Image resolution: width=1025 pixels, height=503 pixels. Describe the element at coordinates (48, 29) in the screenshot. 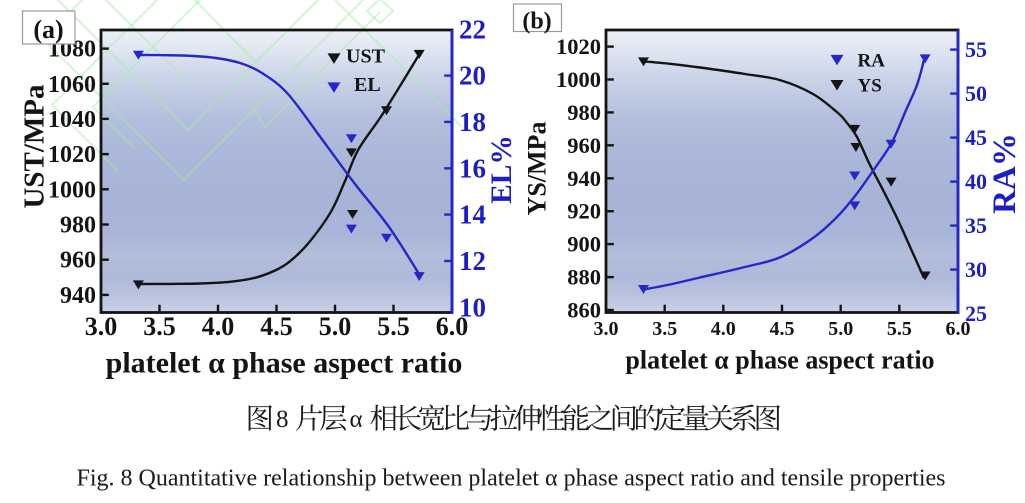

I see `svg-text: (a)` at that location.